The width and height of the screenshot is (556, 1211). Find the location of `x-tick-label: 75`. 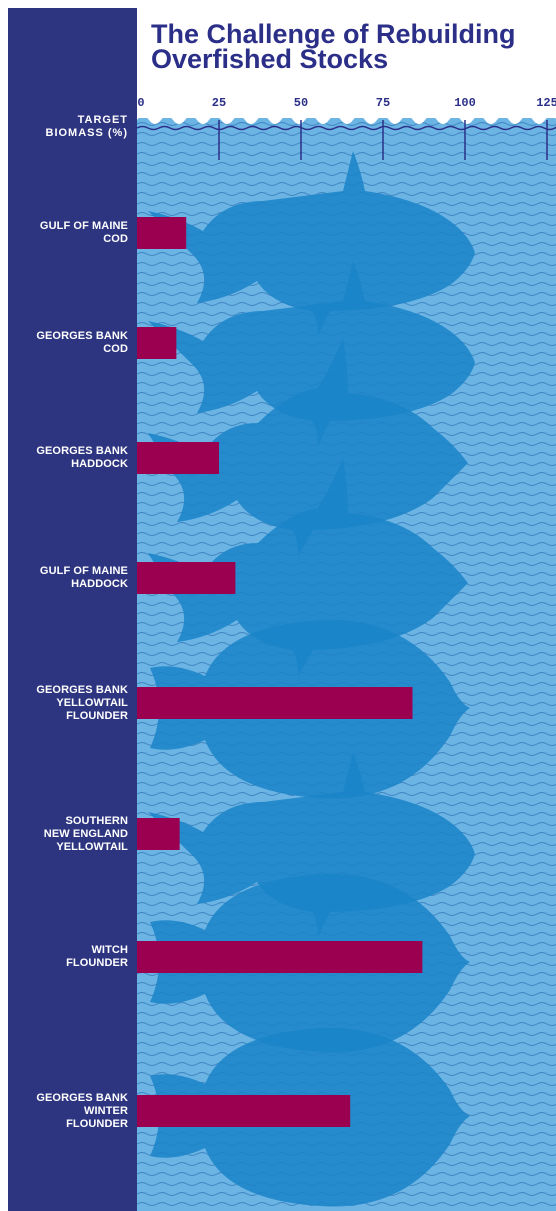

x-tick-label: 75 is located at coordinates (383, 103).